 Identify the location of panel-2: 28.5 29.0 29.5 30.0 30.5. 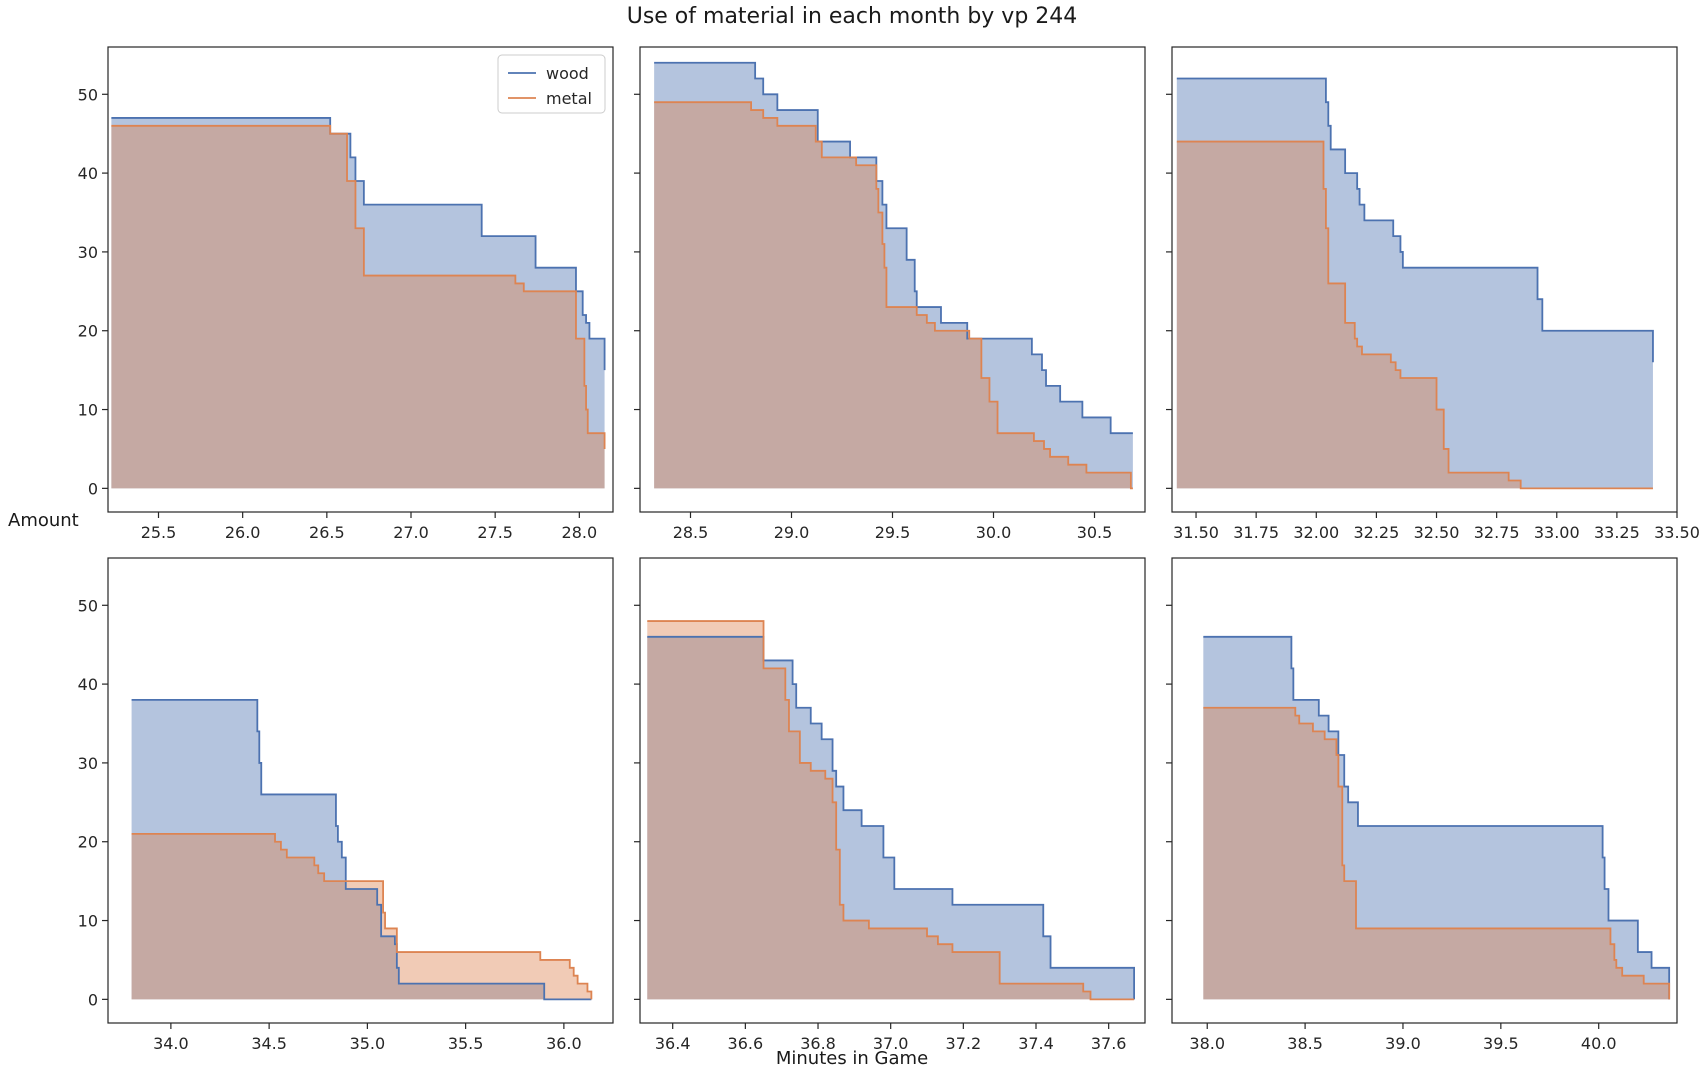
(890, 294).